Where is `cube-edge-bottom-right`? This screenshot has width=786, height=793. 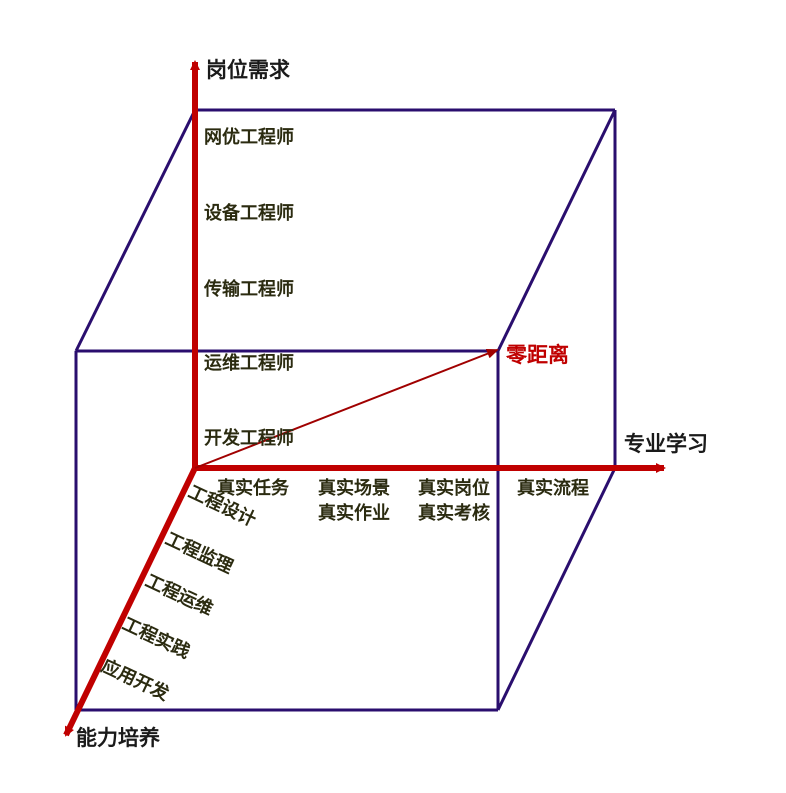 cube-edge-bottom-right is located at coordinates (556, 589).